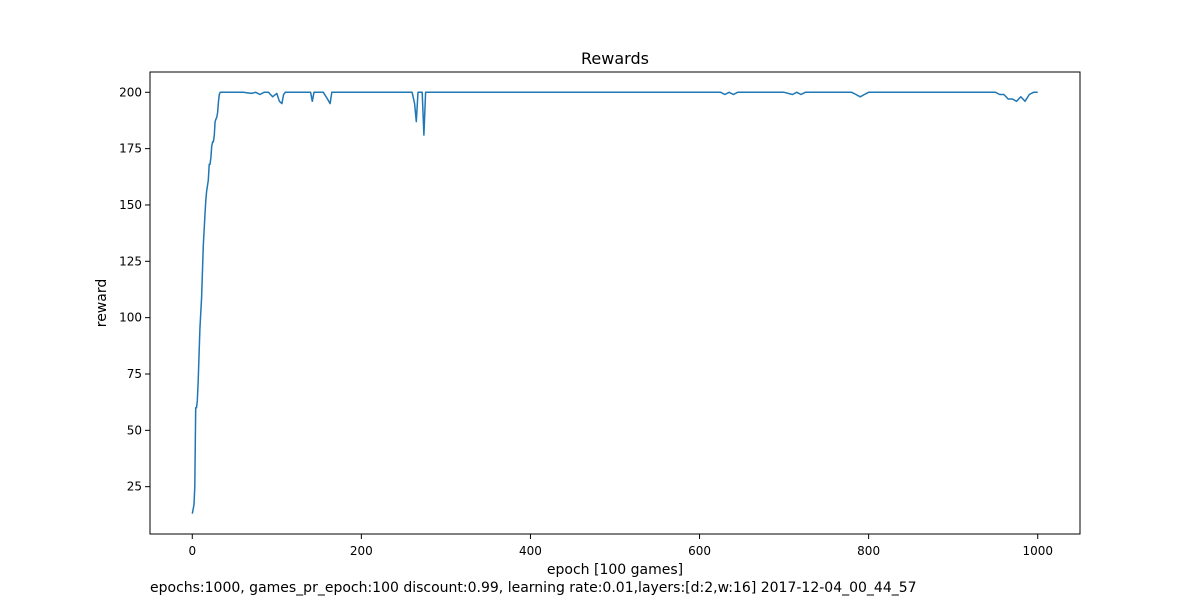  I want to click on x-tick-label: 400, so click(530, 551).